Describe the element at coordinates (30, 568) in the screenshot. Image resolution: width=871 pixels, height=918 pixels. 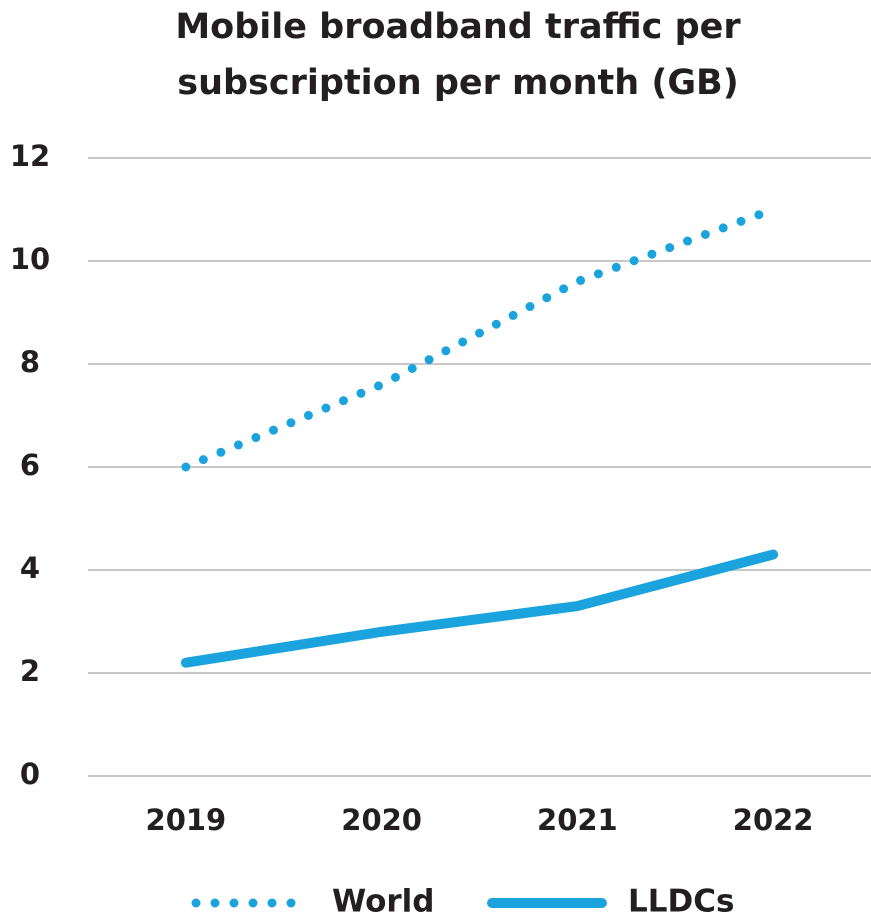
I see `y-tick-label: 4` at that location.